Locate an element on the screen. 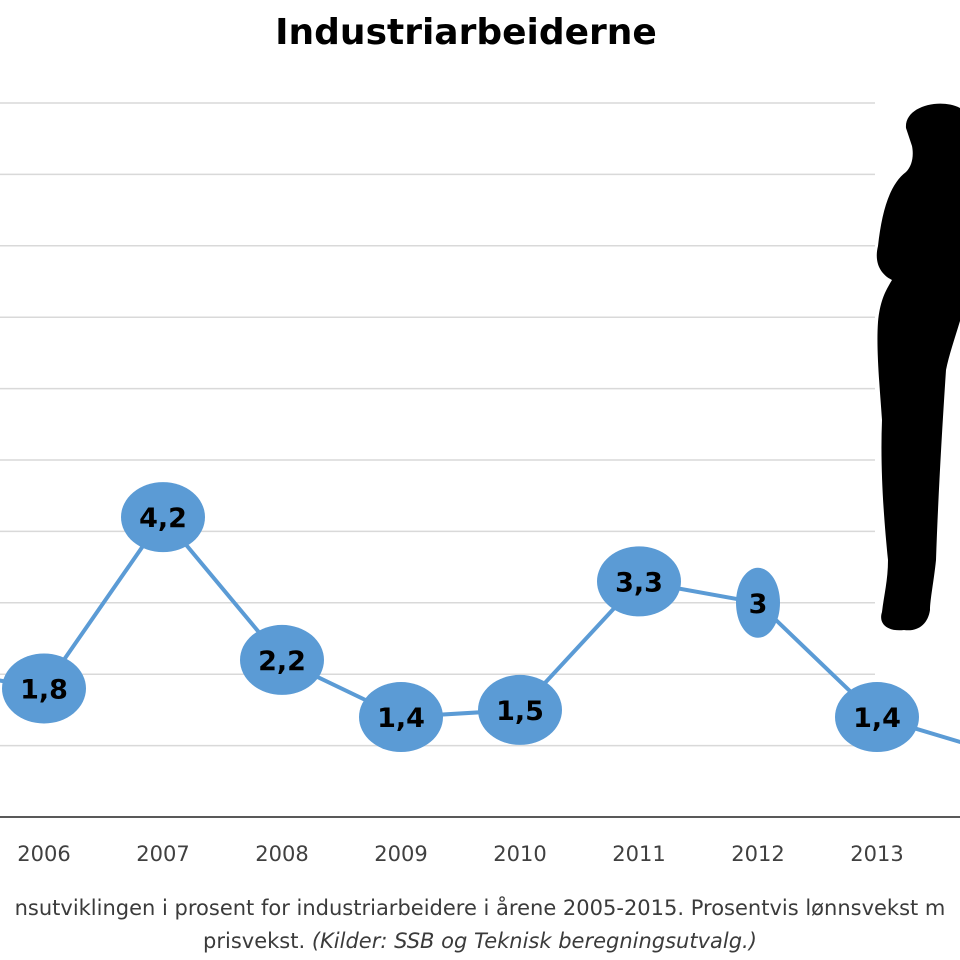  data-label: 4,2 is located at coordinates (163, 518).